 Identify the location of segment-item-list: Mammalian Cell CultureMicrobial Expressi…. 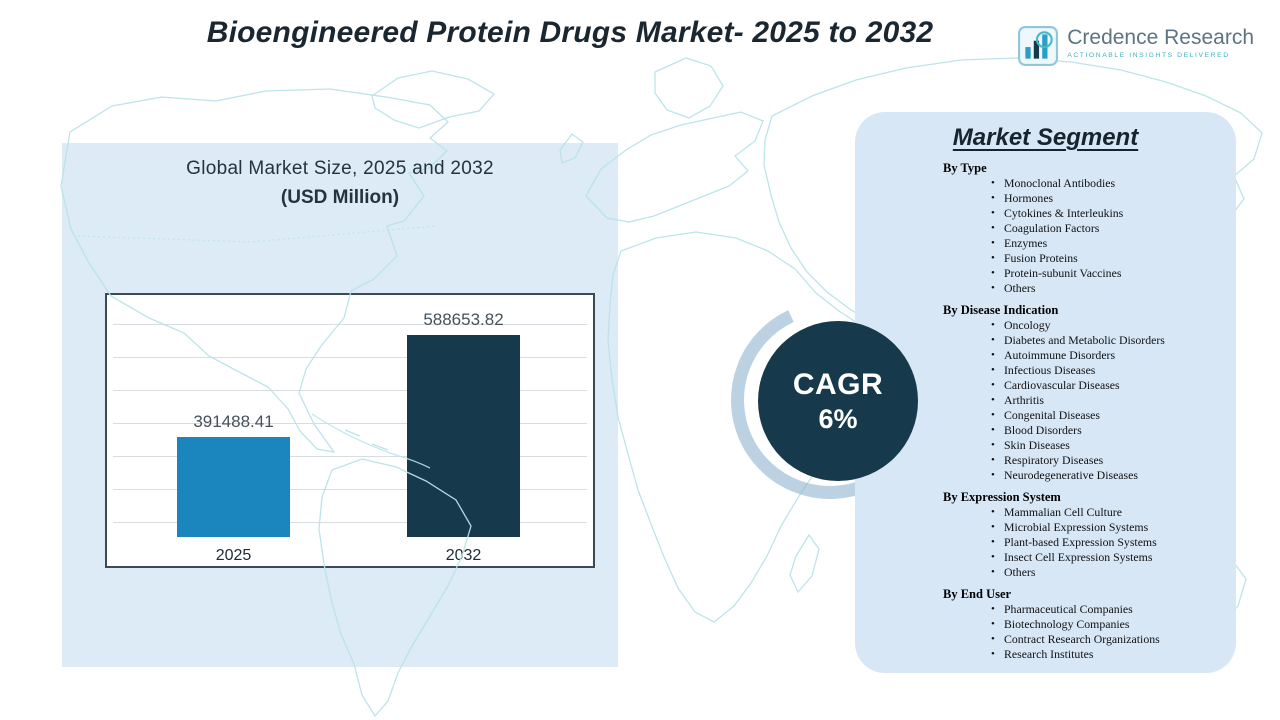
(1079, 542).